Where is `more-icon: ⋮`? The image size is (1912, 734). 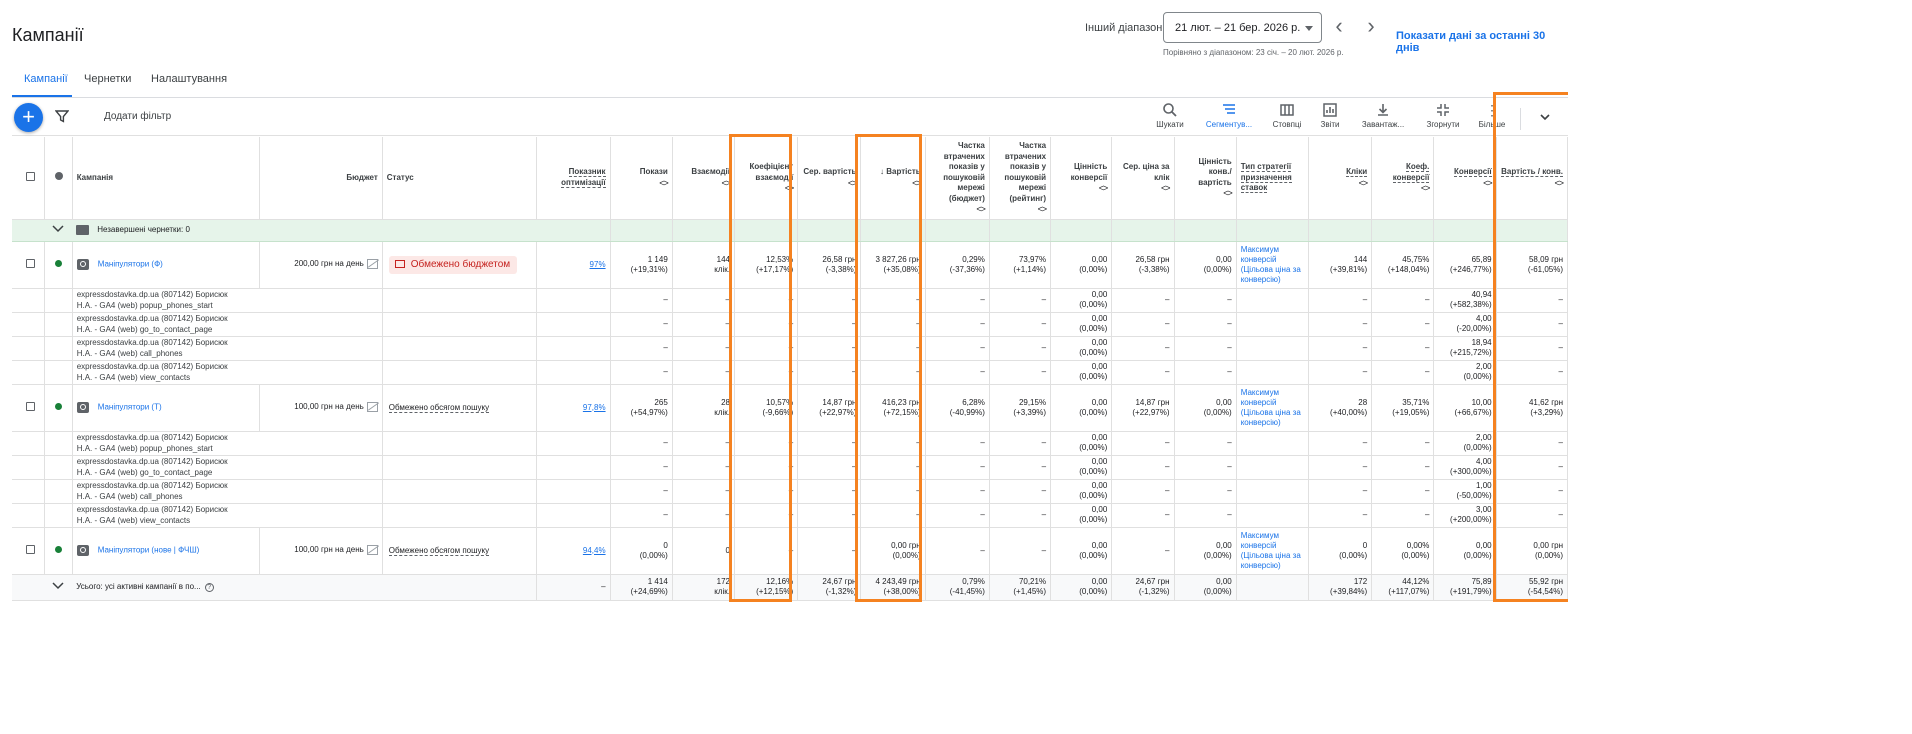 more-icon: ⋮ is located at coordinates (1492, 110).